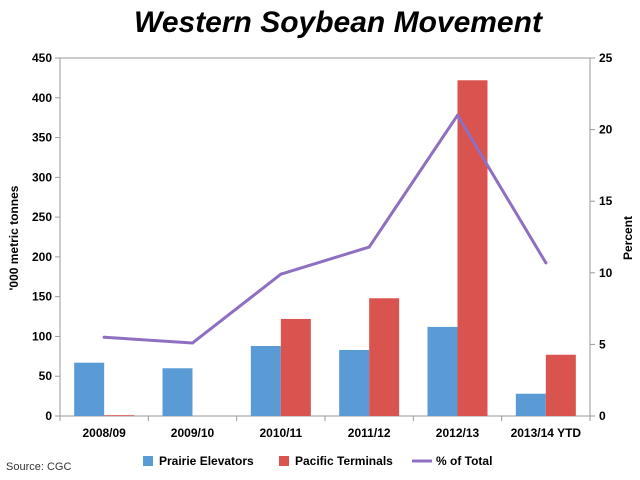 This screenshot has height=480, width=640. Describe the element at coordinates (193, 433) in the screenshot. I see `x-axis-category-label: 2009/10` at that location.